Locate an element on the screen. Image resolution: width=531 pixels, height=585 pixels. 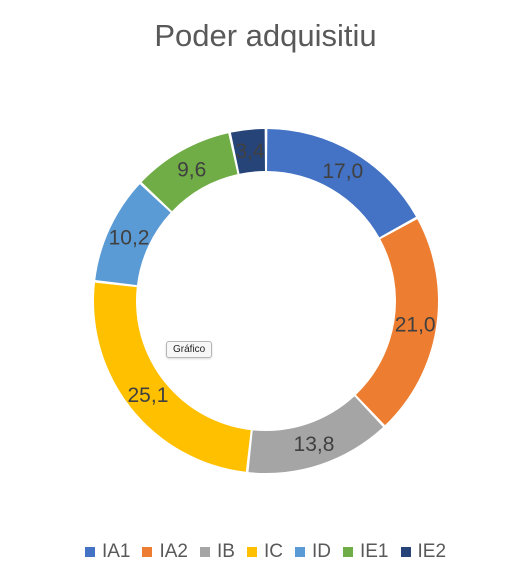
legend-label: IC is located at coordinates (273, 551).